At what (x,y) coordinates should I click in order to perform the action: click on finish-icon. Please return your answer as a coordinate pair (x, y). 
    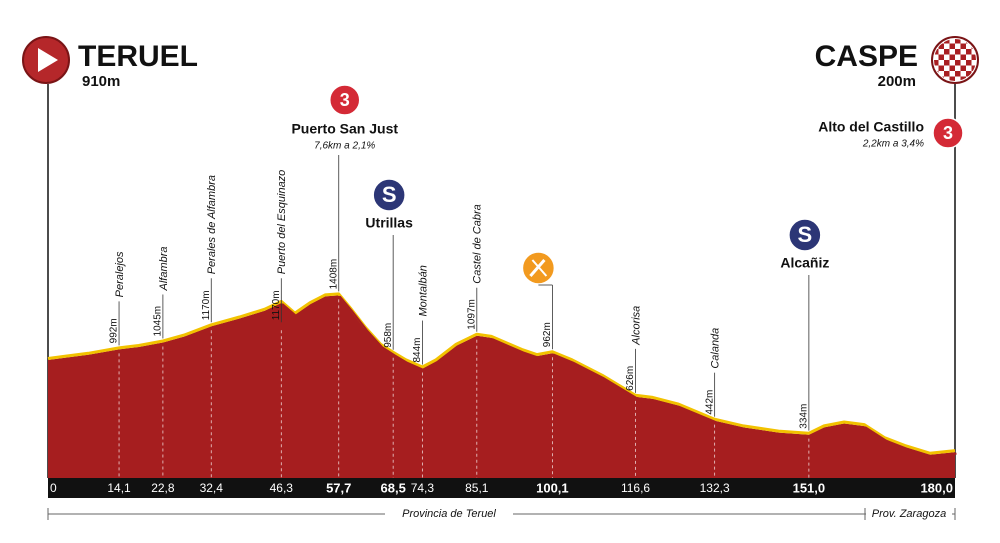
    Looking at the image, I should click on (955, 60).